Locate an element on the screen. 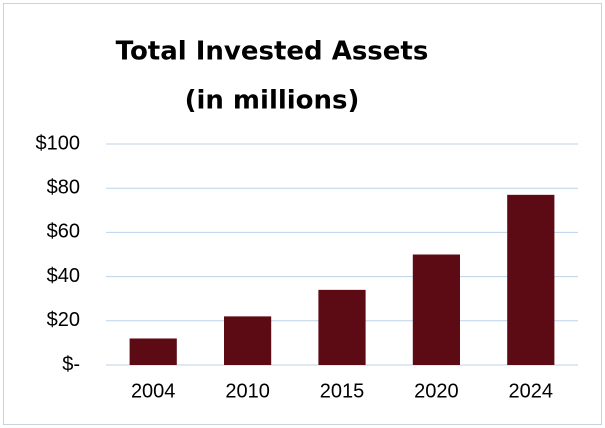  x-tick-label: 2010 is located at coordinates (247, 391).